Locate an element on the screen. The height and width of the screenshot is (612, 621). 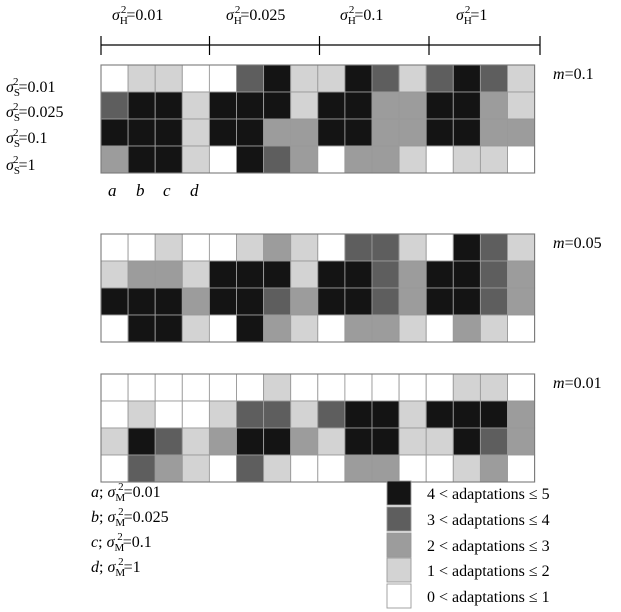
legend-item: 2 < adaptations ≤ 3 is located at coordinates (468, 545).